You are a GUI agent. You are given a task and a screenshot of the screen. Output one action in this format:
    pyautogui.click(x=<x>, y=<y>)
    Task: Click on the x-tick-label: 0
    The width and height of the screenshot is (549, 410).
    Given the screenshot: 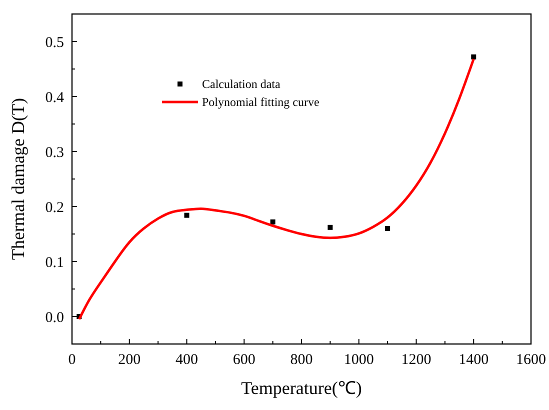 What is the action you would take?
    pyautogui.click(x=72, y=360)
    